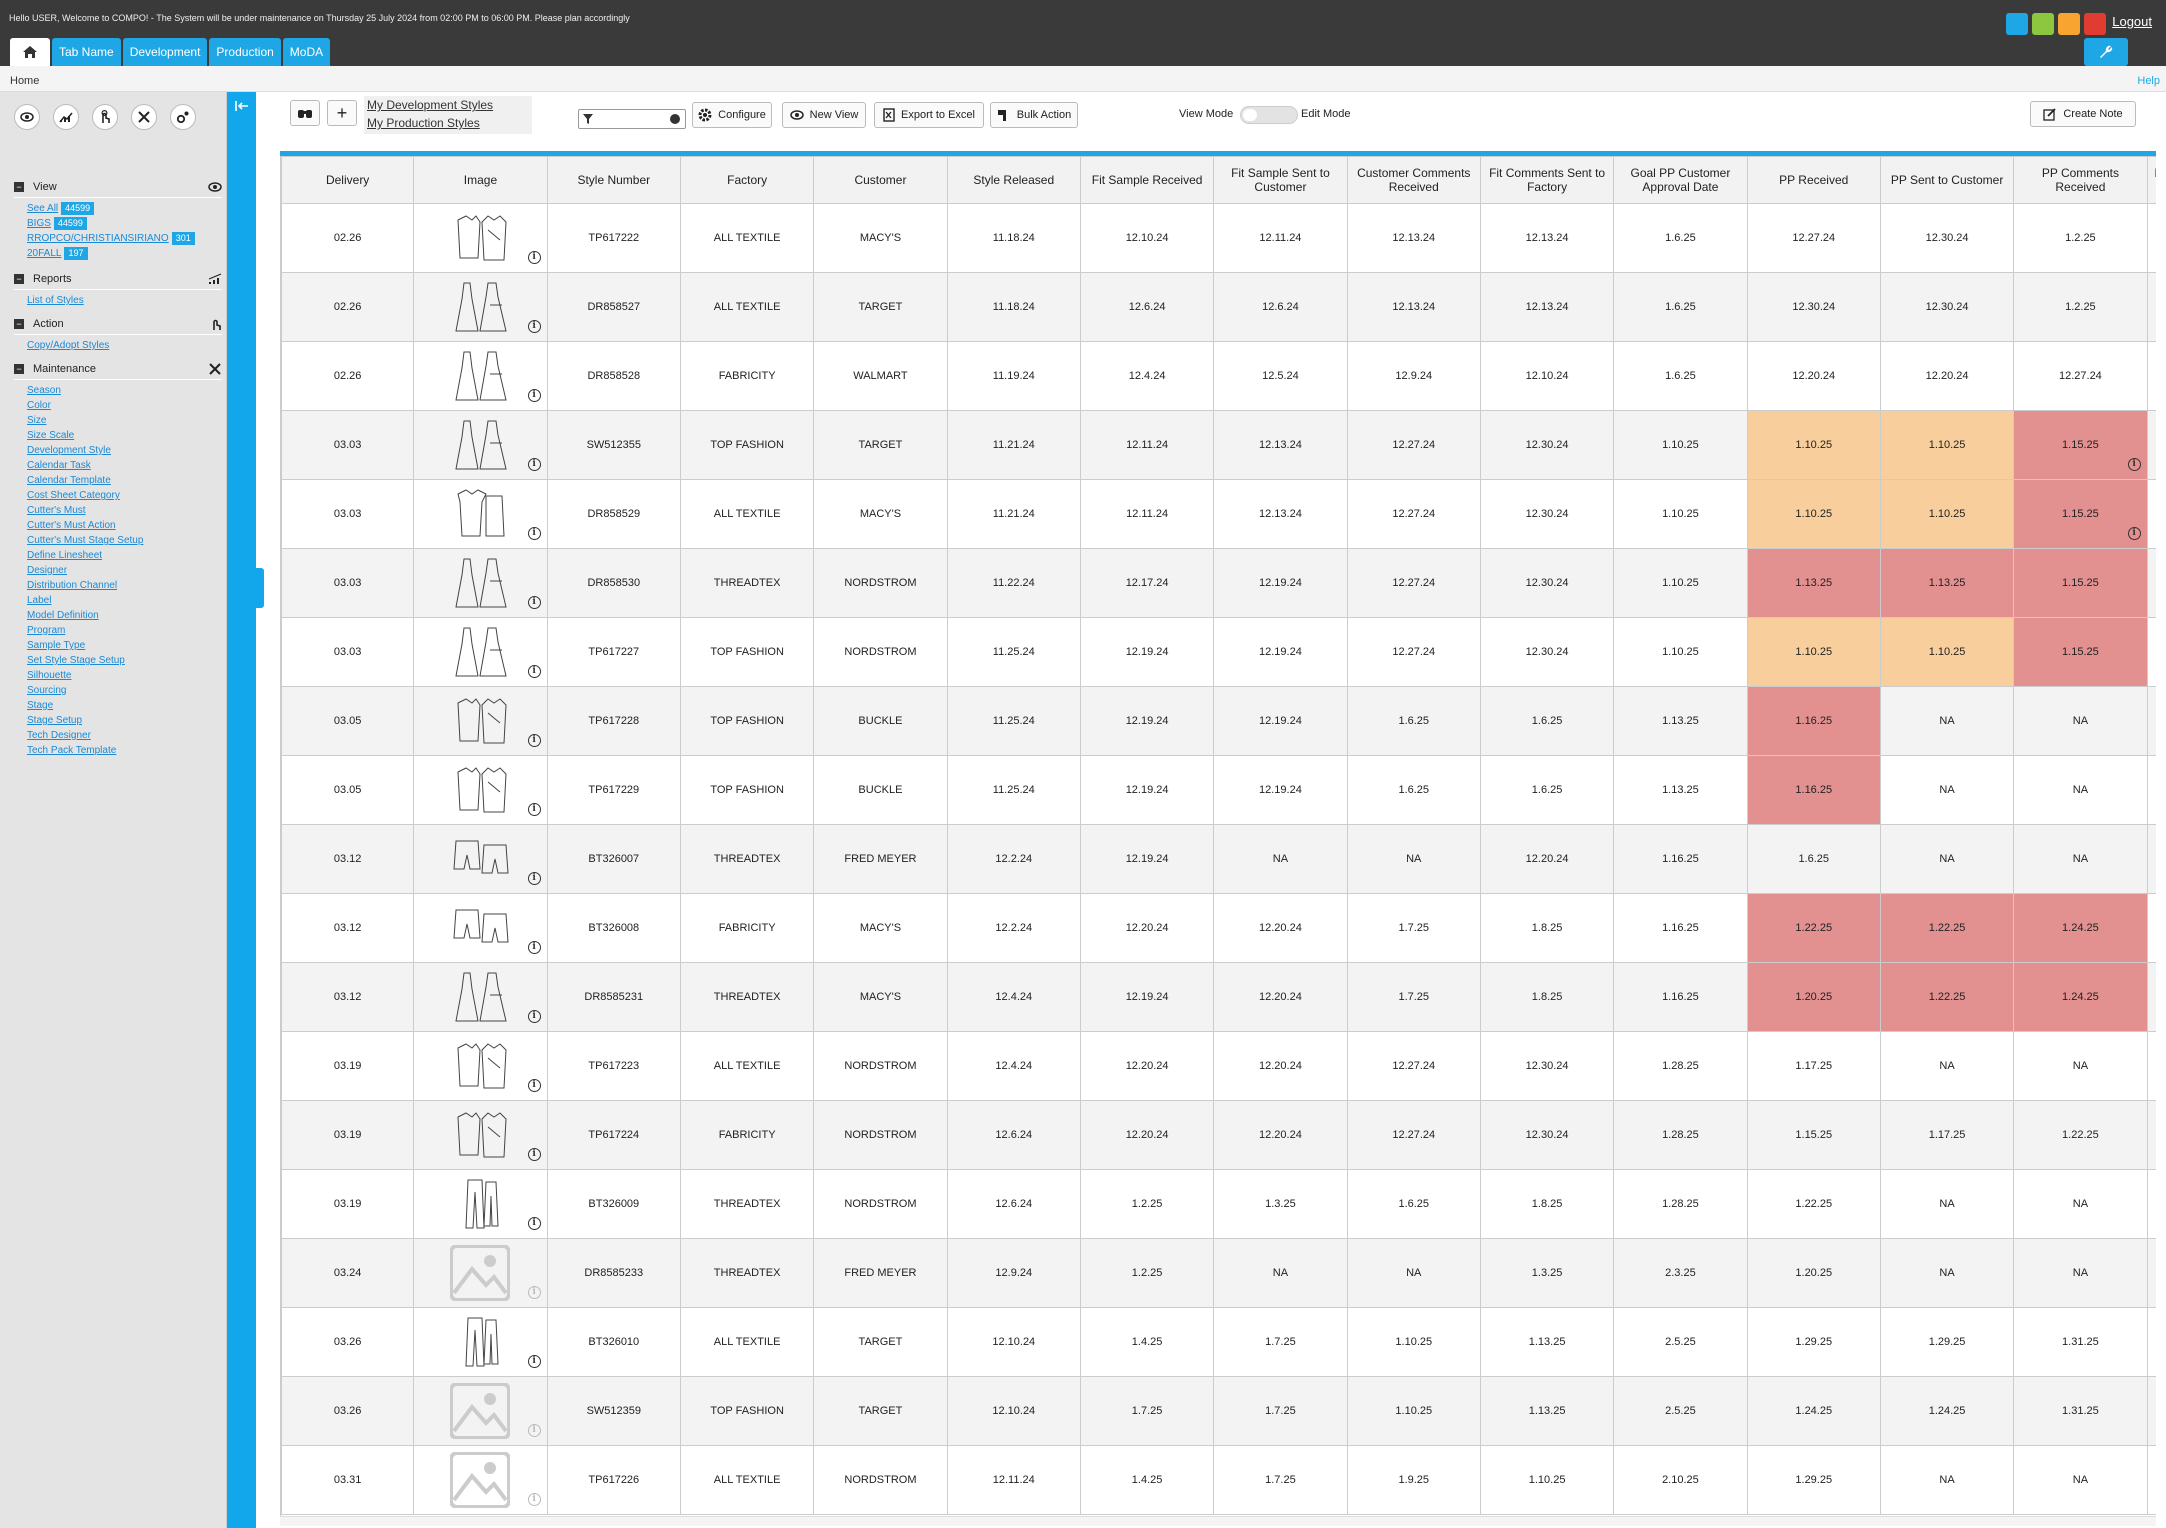 This screenshot has height=1528, width=2166. What do you see at coordinates (76, 660) in the screenshot?
I see `maintenance-link: Set Style Stage Setup` at bounding box center [76, 660].